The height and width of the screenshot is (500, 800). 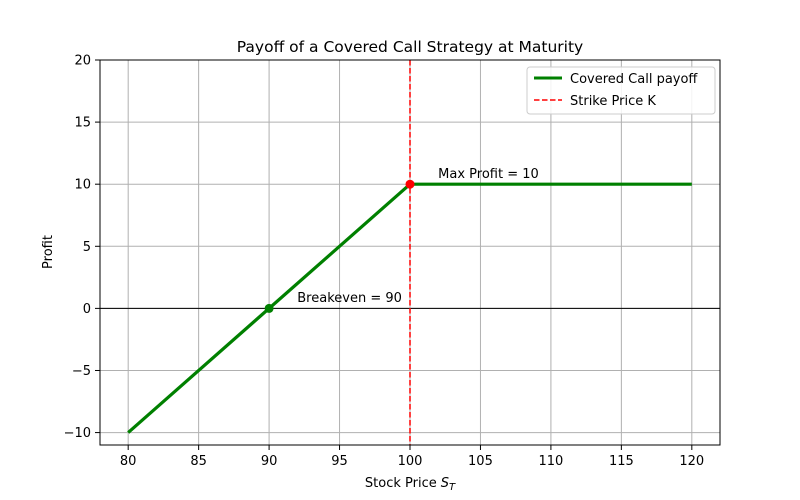 I want to click on x-tick-label-115: 115, so click(x=621, y=461).